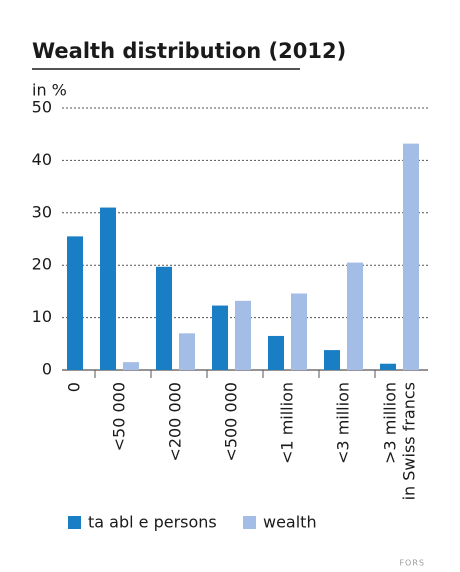 The height and width of the screenshot is (572, 460). What do you see at coordinates (189, 51) in the screenshot?
I see `chart-title: Wealth distribution (2012)` at bounding box center [189, 51].